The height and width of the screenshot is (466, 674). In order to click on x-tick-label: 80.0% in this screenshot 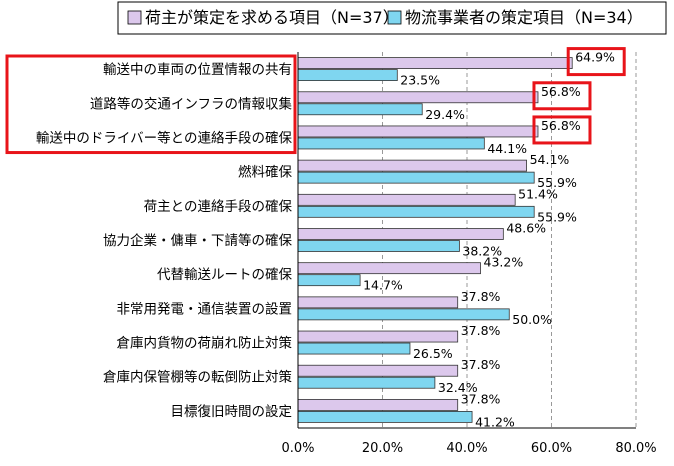, I will do `click(635, 448)`.